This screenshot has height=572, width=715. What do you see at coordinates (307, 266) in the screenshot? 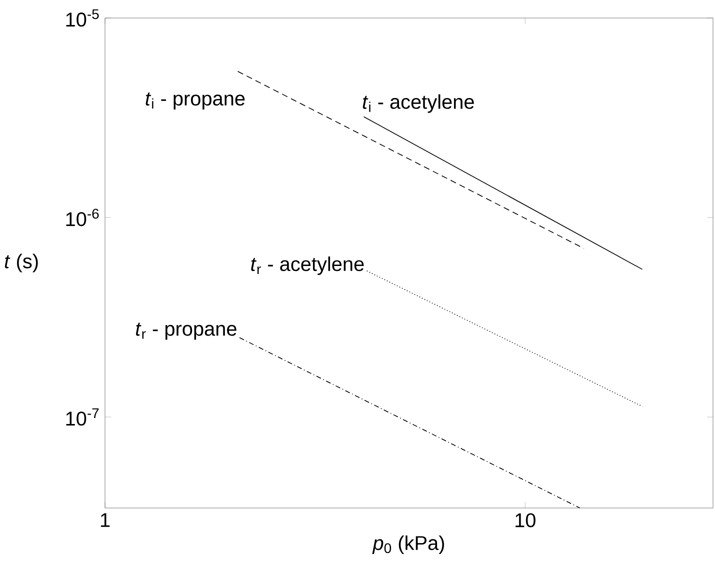
I see `series-label: t$_{r}$ - acetylene` at bounding box center [307, 266].